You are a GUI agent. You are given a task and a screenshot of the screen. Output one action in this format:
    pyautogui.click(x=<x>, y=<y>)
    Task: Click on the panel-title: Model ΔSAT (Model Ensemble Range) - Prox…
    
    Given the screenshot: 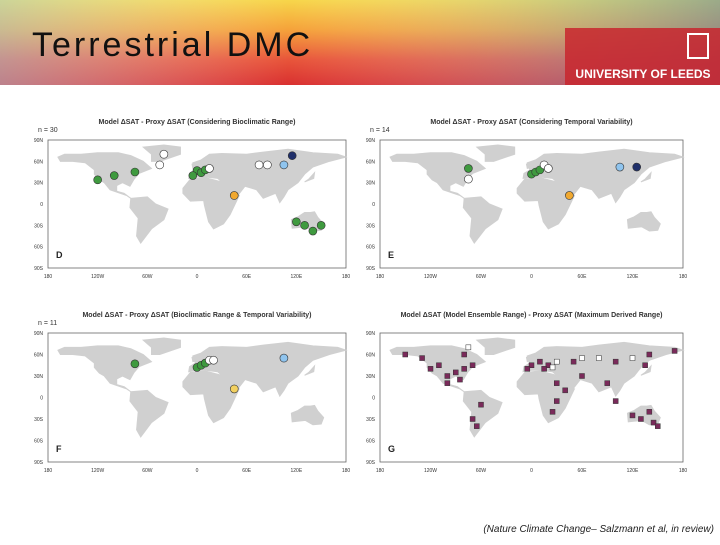 What is the action you would take?
    pyautogui.click(x=532, y=315)
    